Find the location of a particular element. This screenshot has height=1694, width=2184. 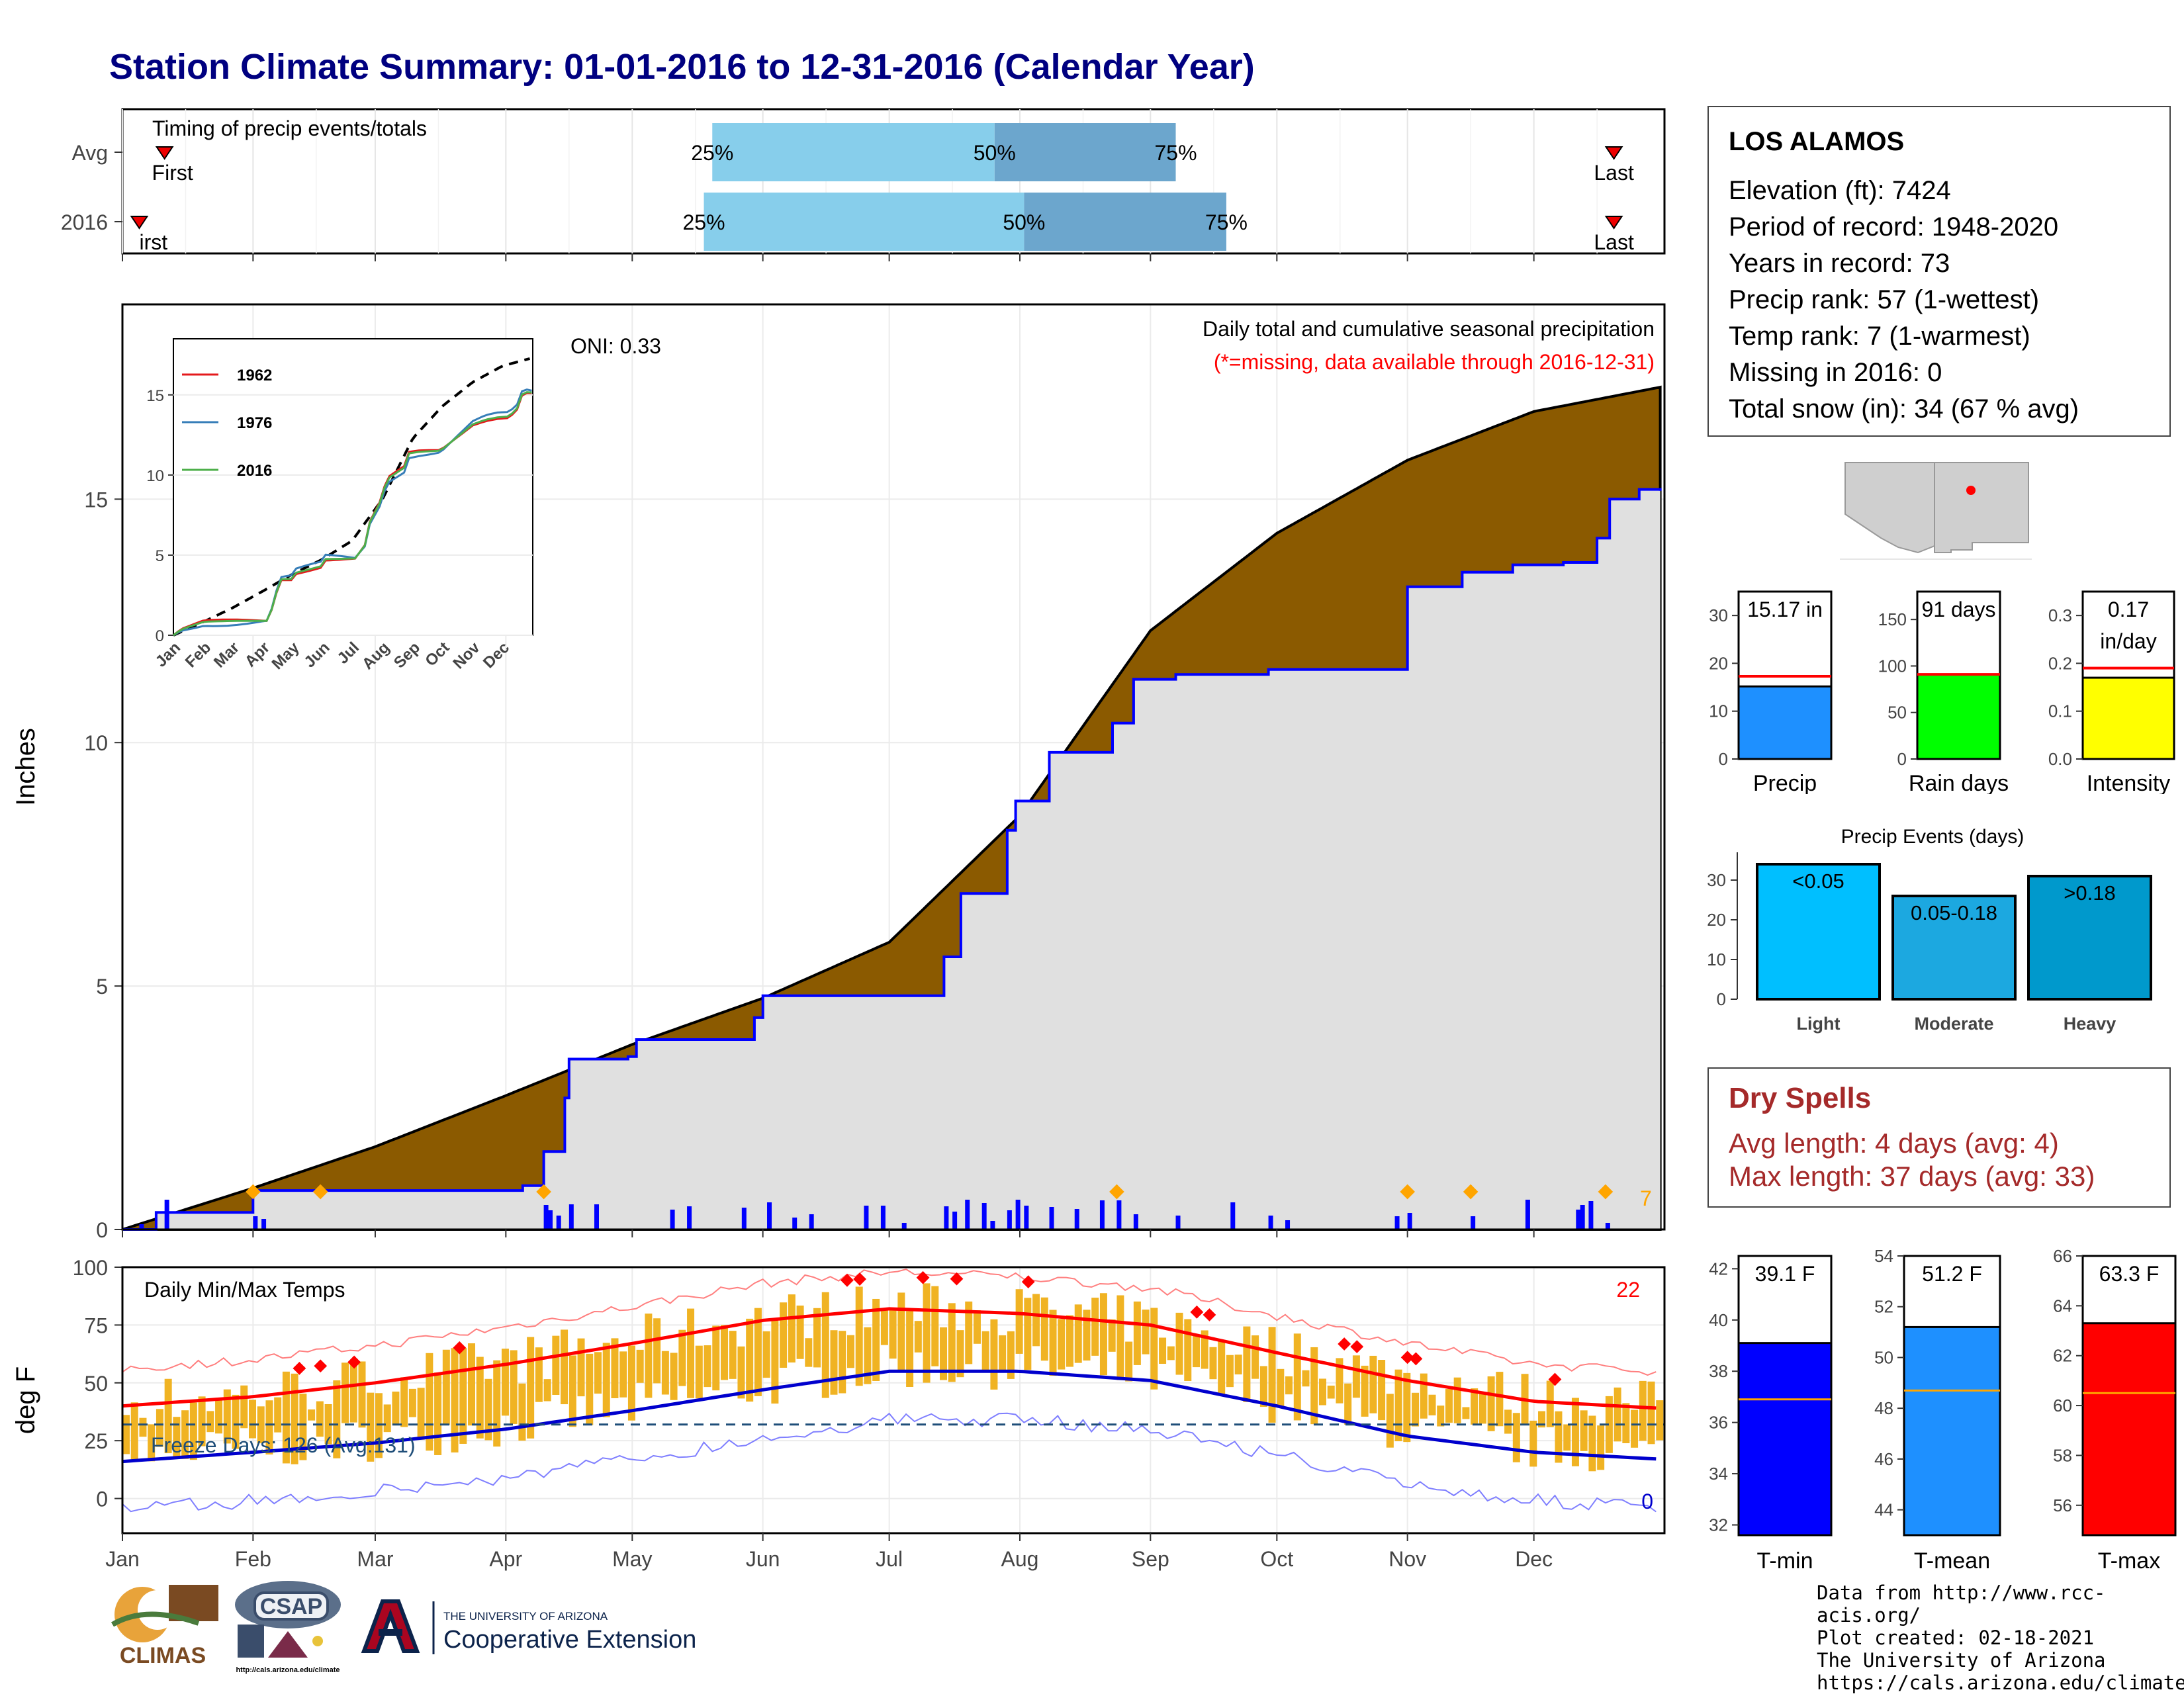

csap-logo-url: http://cals.arizona.edu/climate is located at coordinates (288, 1670).